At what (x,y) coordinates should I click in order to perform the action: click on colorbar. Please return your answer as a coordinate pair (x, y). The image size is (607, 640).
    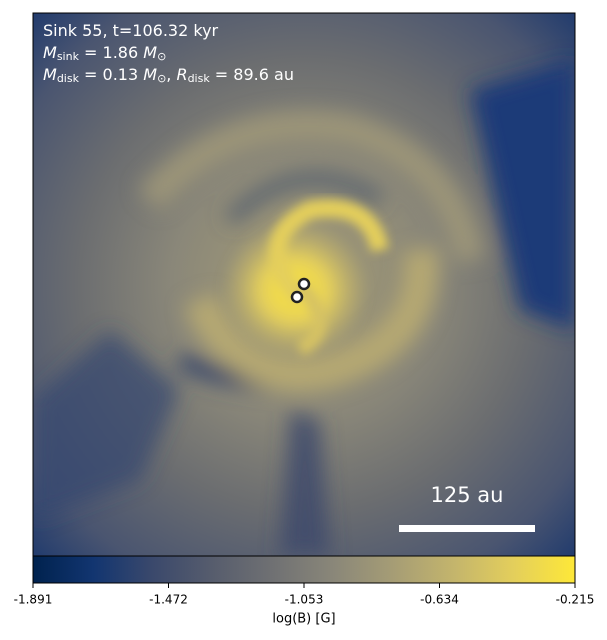
    Looking at the image, I should click on (304, 569).